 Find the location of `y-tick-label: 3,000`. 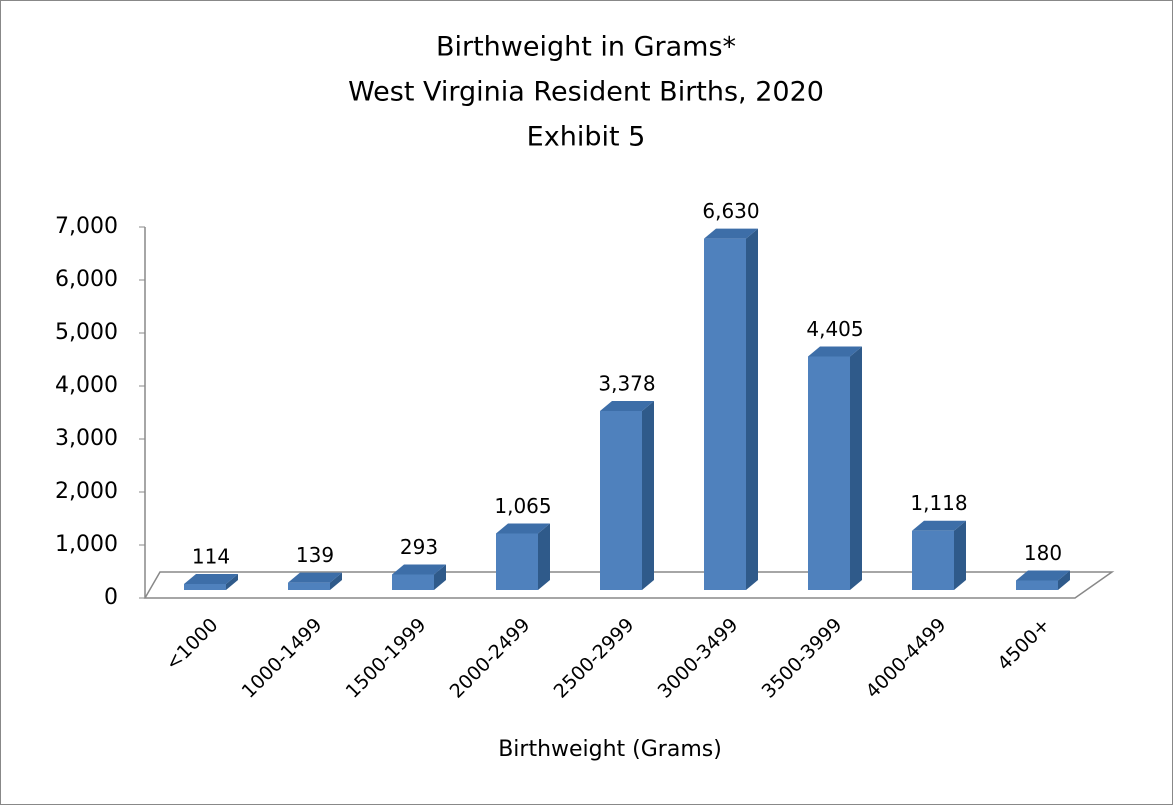

y-tick-label: 3,000 is located at coordinates (86, 438).